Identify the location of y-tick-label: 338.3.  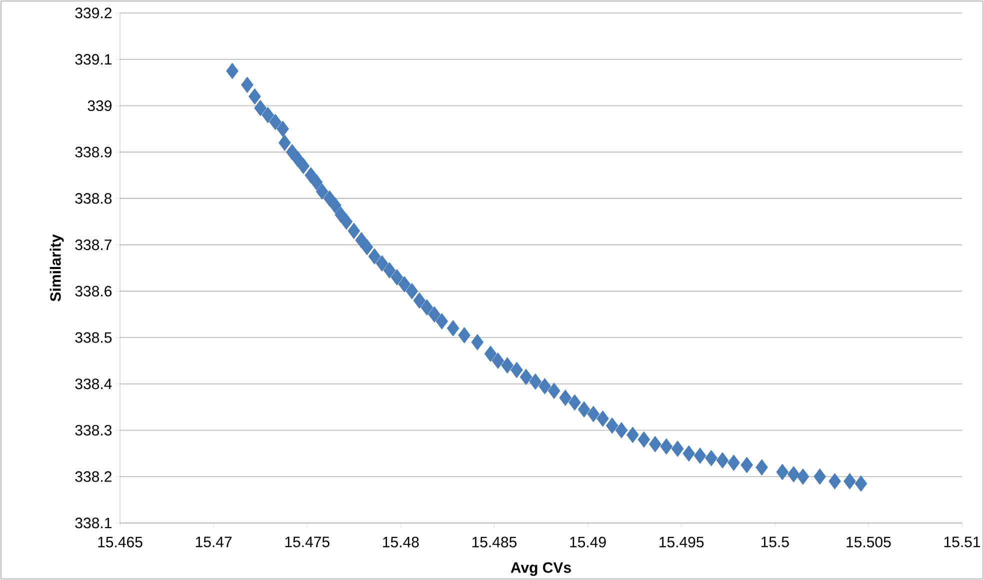
(93, 430).